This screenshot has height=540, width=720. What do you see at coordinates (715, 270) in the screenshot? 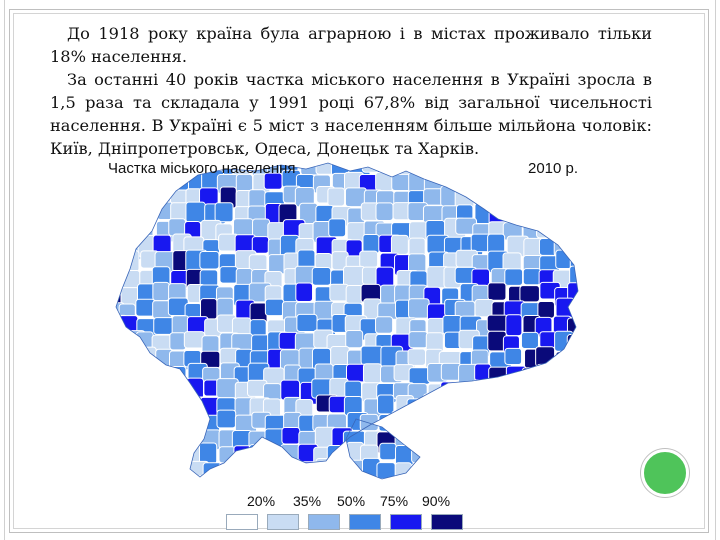
I see `right-border-line` at bounding box center [715, 270].